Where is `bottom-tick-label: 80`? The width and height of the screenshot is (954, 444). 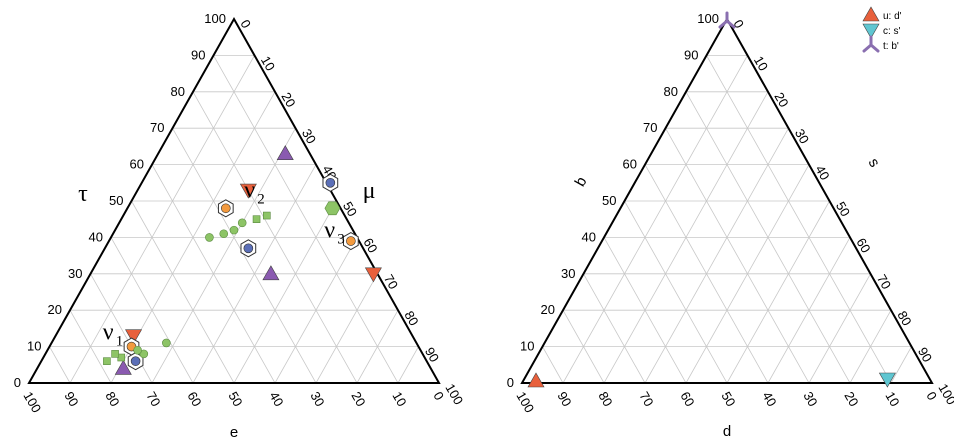
bottom-tick-label: 80 is located at coordinates (605, 399).